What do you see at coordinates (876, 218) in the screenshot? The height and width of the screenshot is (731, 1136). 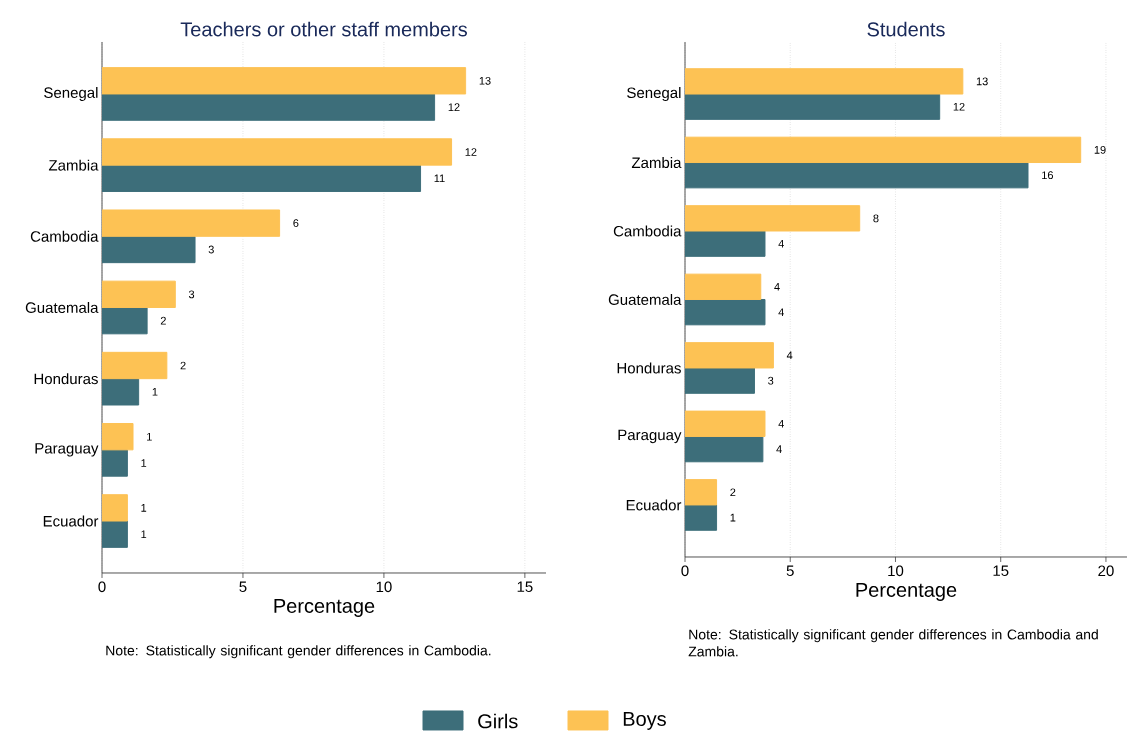 I see `data-label: 8` at bounding box center [876, 218].